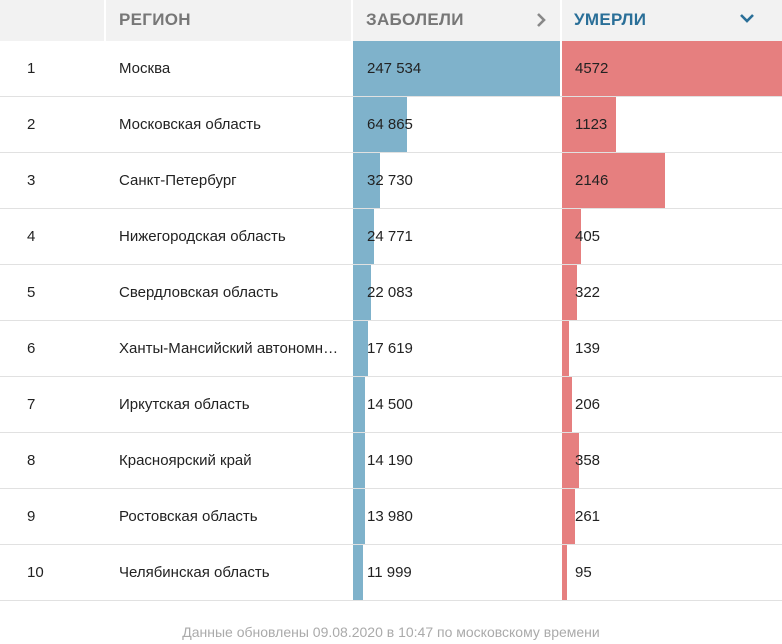  I want to click on deaths-value: 139, so click(588, 348).